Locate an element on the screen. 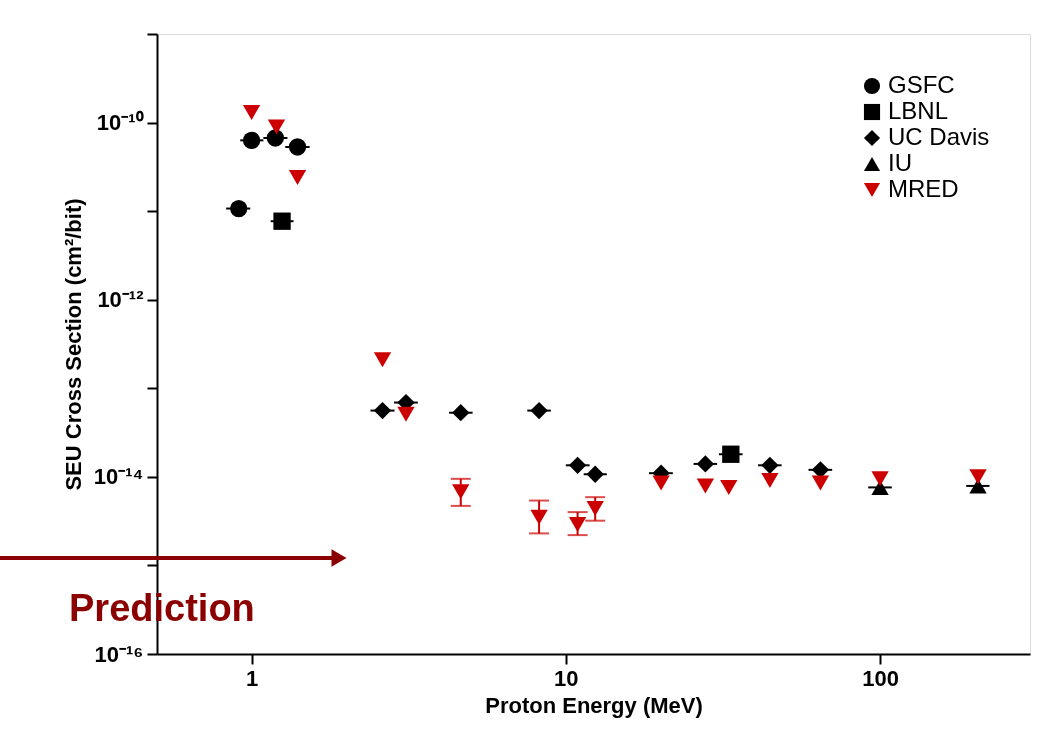 The width and height of the screenshot is (1062, 738). x-tick-label: 1 is located at coordinates (252, 678).